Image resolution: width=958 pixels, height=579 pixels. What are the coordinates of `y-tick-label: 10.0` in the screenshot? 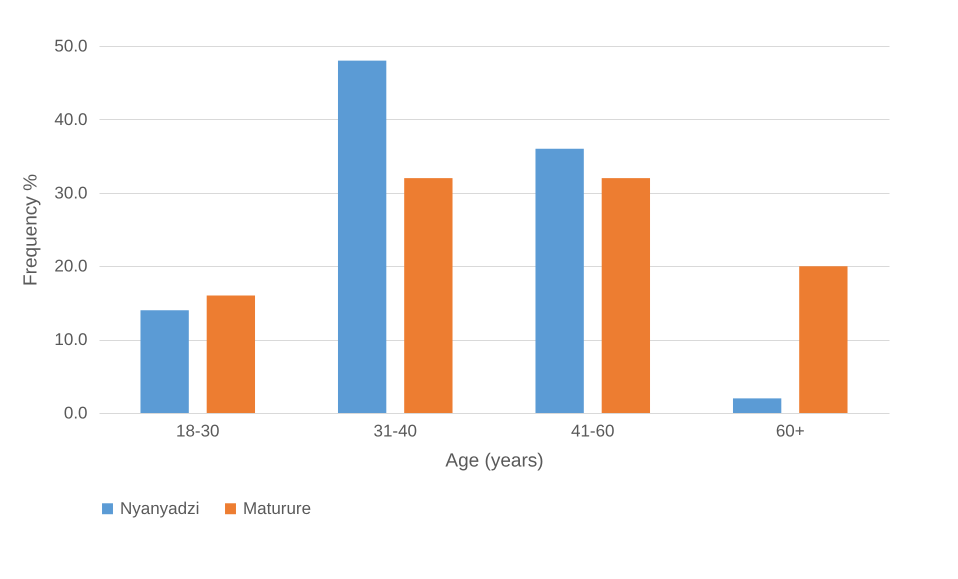 It's located at (71, 340).